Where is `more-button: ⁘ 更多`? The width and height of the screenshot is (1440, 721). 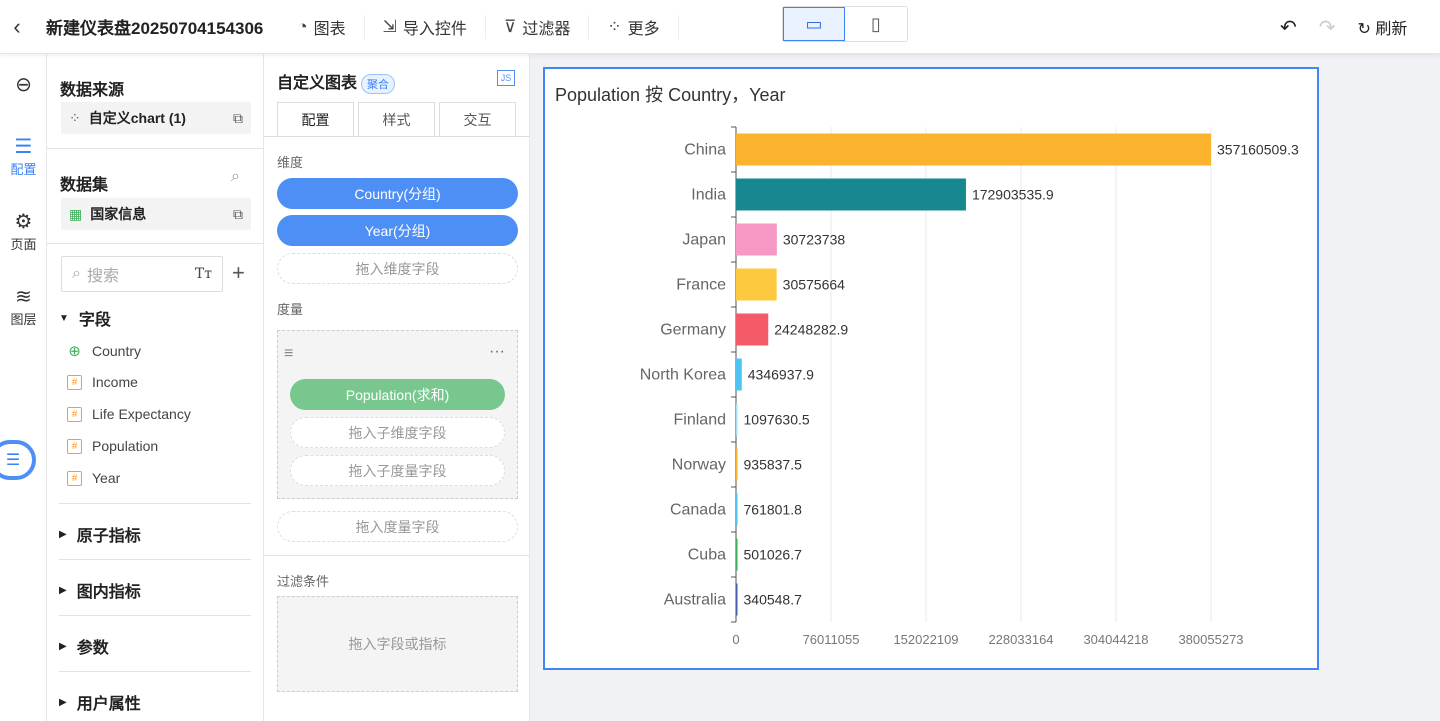 more-button: ⁘ 更多 is located at coordinates (634, 26).